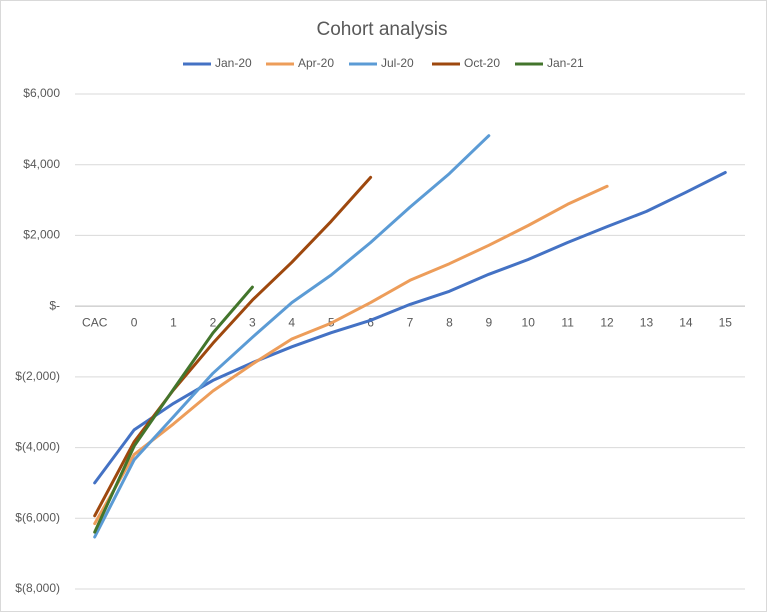 This screenshot has height=613, width=768. What do you see at coordinates (37, 376) in the screenshot?
I see `y-tick-label: $(2,000)` at bounding box center [37, 376].